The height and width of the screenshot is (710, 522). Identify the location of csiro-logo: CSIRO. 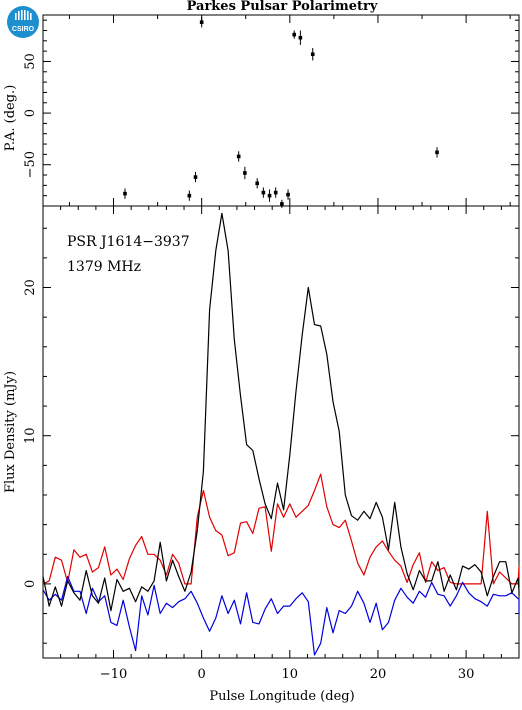
(23, 22).